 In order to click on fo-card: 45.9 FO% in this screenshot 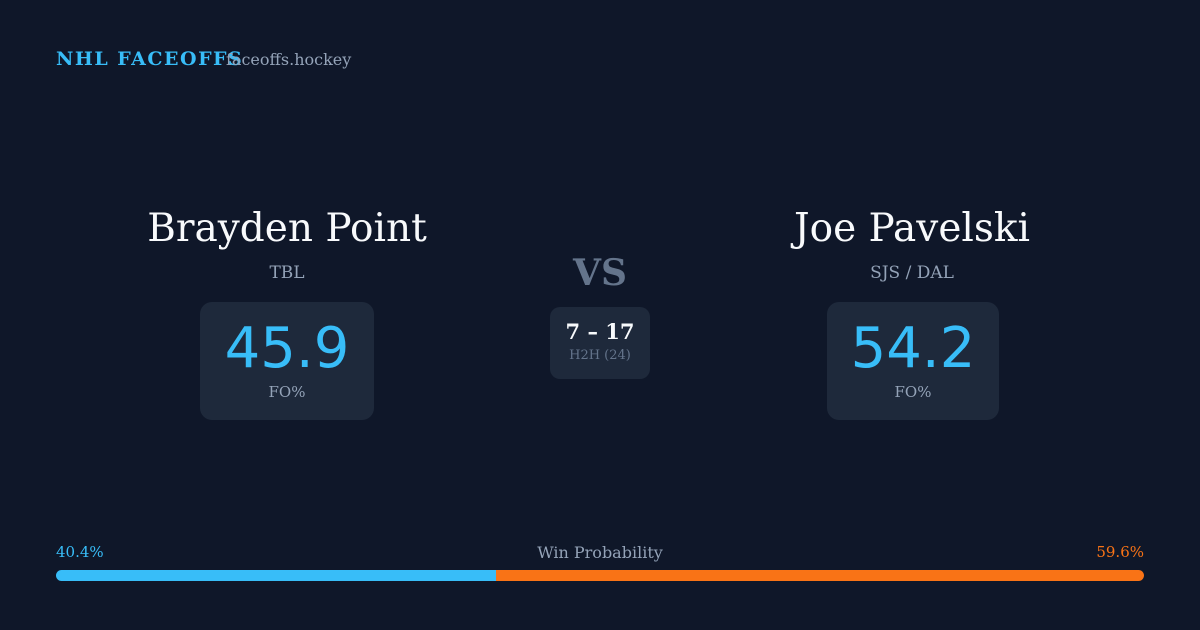, I will do `click(287, 361)`.